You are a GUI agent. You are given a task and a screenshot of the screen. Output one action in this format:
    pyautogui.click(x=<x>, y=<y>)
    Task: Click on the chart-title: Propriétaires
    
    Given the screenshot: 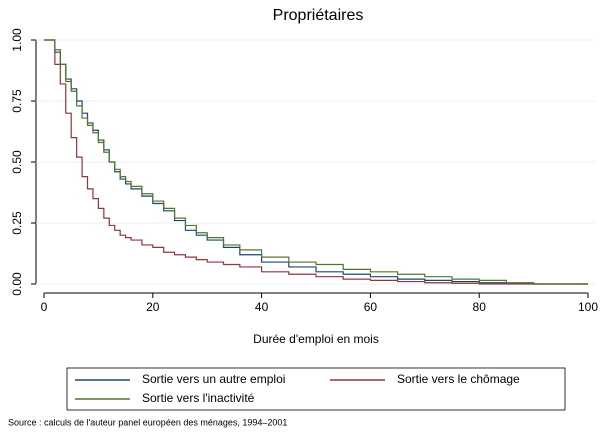 What is the action you would take?
    pyautogui.click(x=318, y=15)
    